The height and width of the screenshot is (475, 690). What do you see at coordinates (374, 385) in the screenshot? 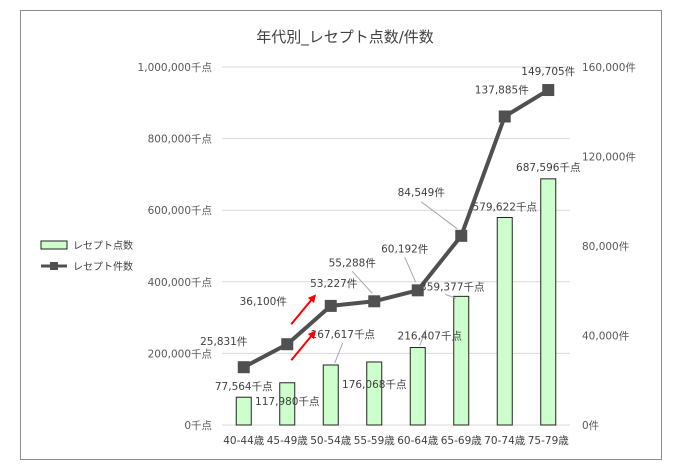
I see `bar-data-label: 176,068千点` at bounding box center [374, 385].